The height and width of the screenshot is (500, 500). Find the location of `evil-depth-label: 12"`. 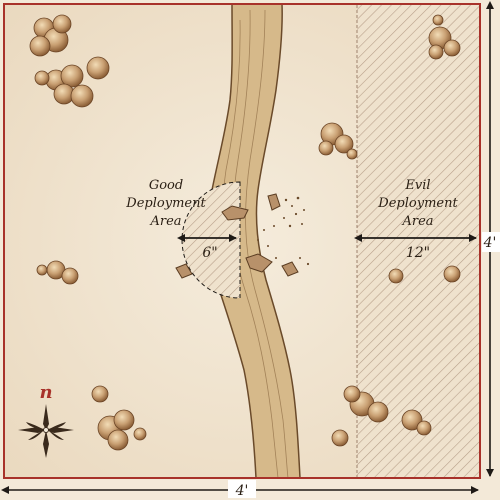

evil-depth-label: 12" is located at coordinates (418, 253).